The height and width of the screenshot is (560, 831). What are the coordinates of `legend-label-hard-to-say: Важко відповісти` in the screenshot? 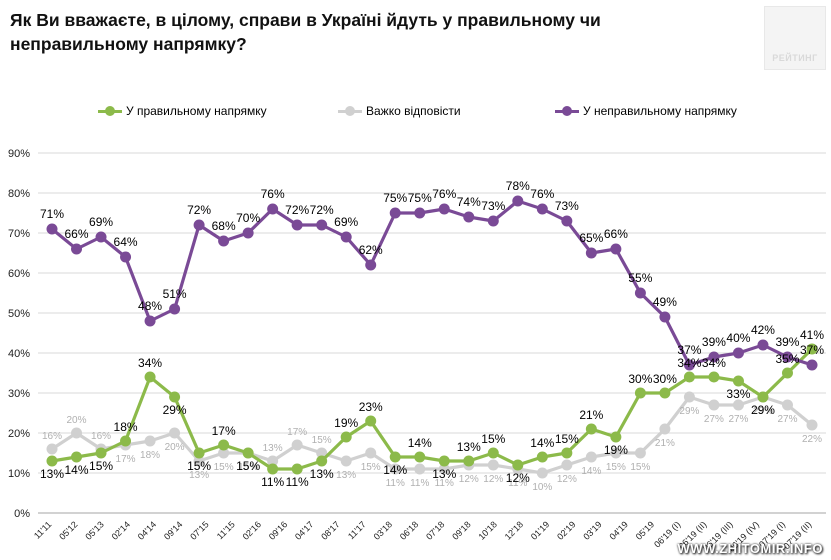 It's located at (413, 111).